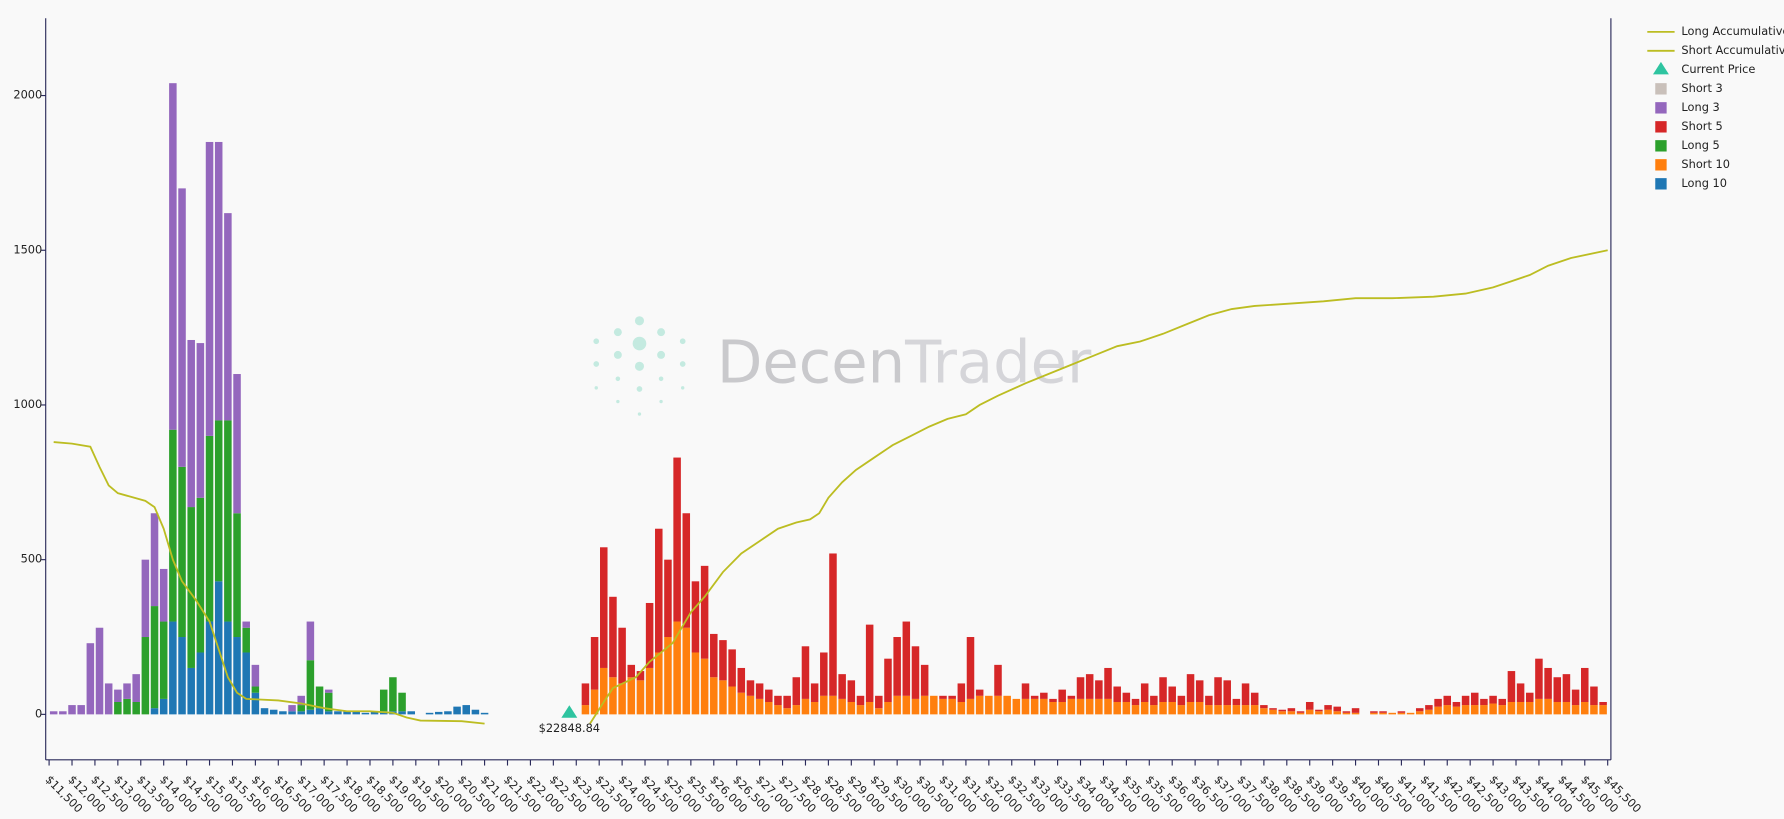  I want to click on legend-item: Short Accumulative, so click(1715, 50).